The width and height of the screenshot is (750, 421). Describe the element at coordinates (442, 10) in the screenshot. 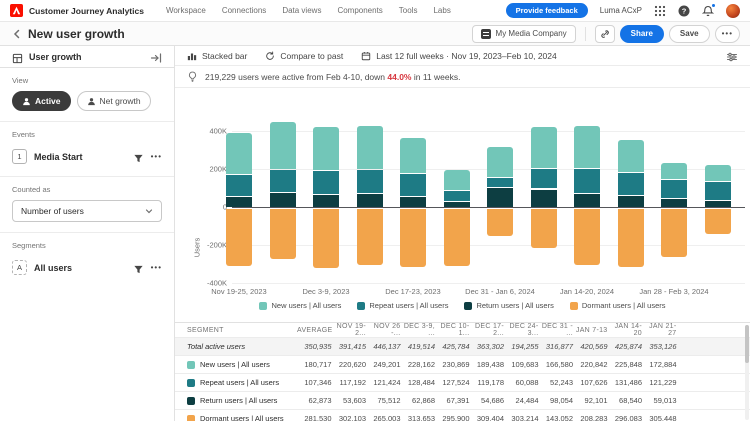

I see `nav-item-labs: Labs` at that location.